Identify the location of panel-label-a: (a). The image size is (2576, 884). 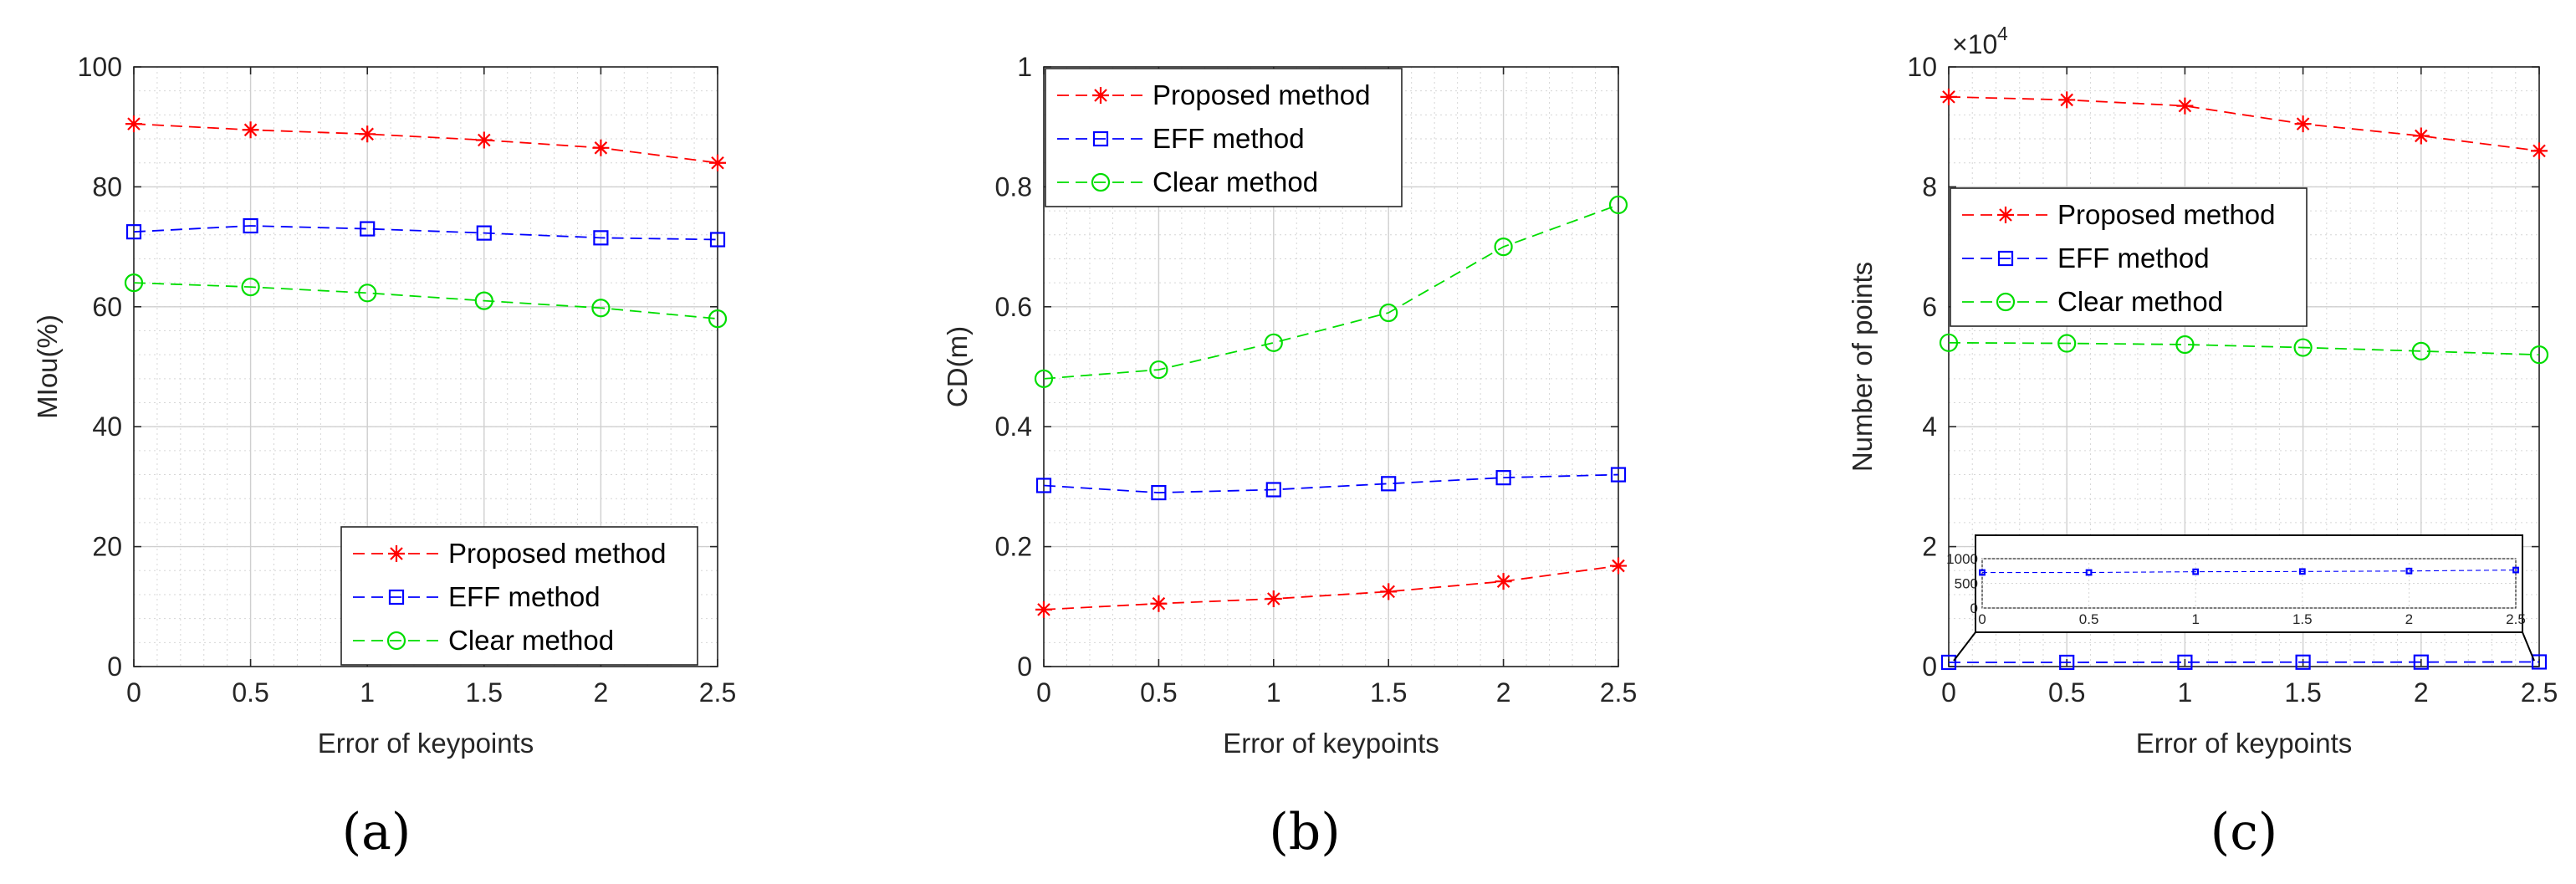
(376, 832).